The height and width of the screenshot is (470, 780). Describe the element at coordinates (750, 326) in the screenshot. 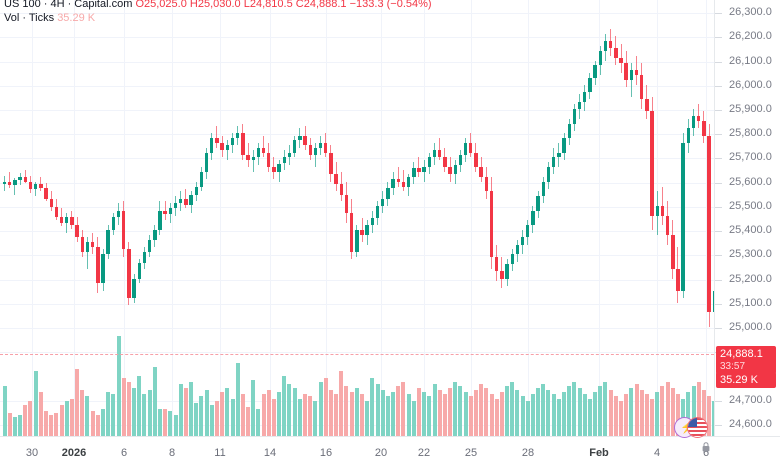

I see `price-tick-label: 25,000.0` at that location.